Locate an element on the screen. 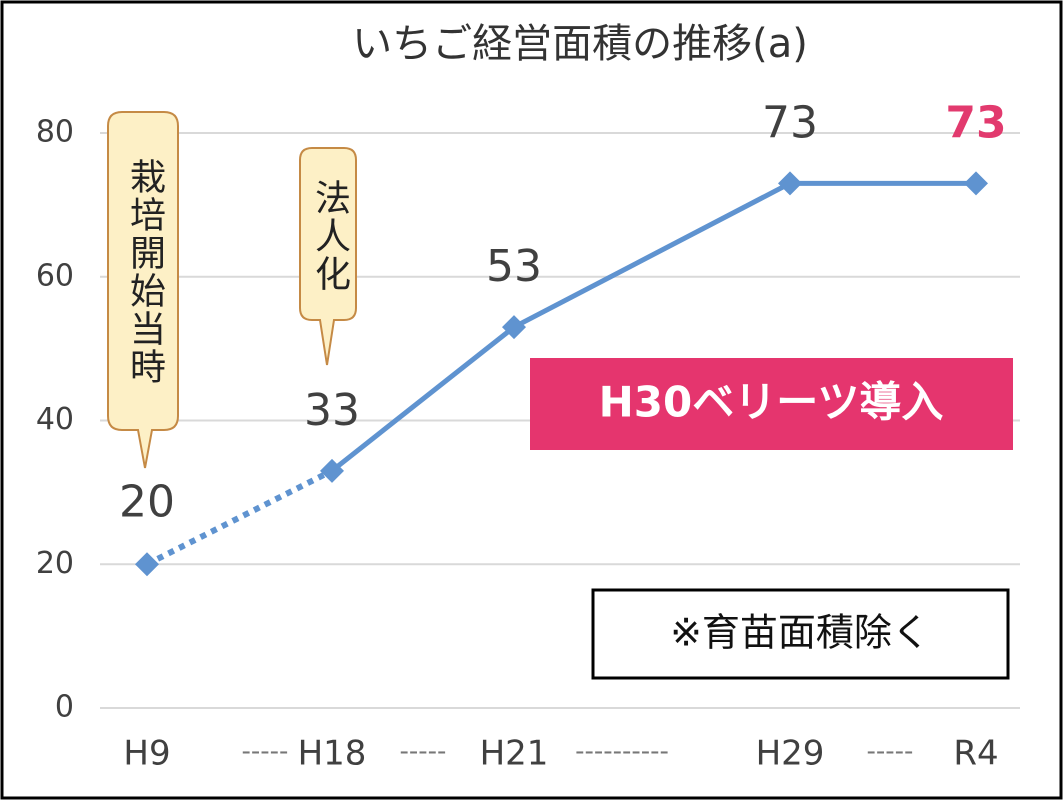 The width and height of the screenshot is (1063, 800). y-tick-label: 80 is located at coordinates (55, 132).